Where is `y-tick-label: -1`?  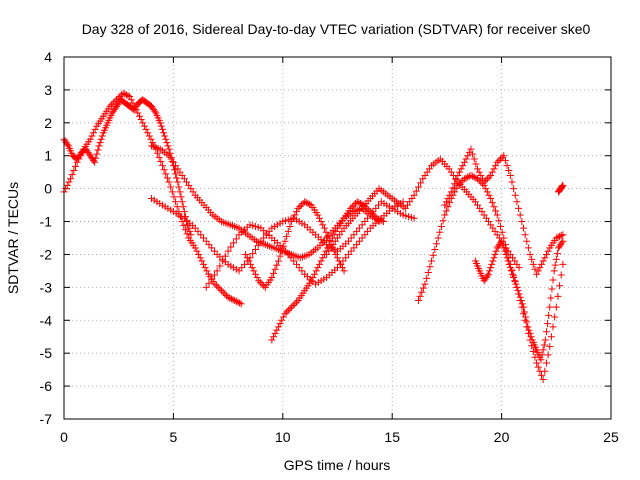 y-tick-label: -1 is located at coordinates (46, 222).